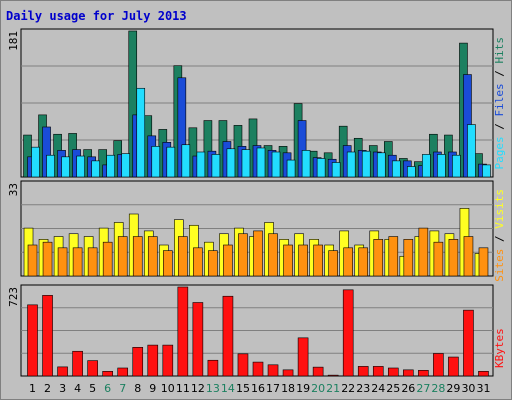 The height and width of the screenshot is (400, 512). What do you see at coordinates (13, 189) in the screenshot?
I see `y-max-label: 33` at bounding box center [13, 189].